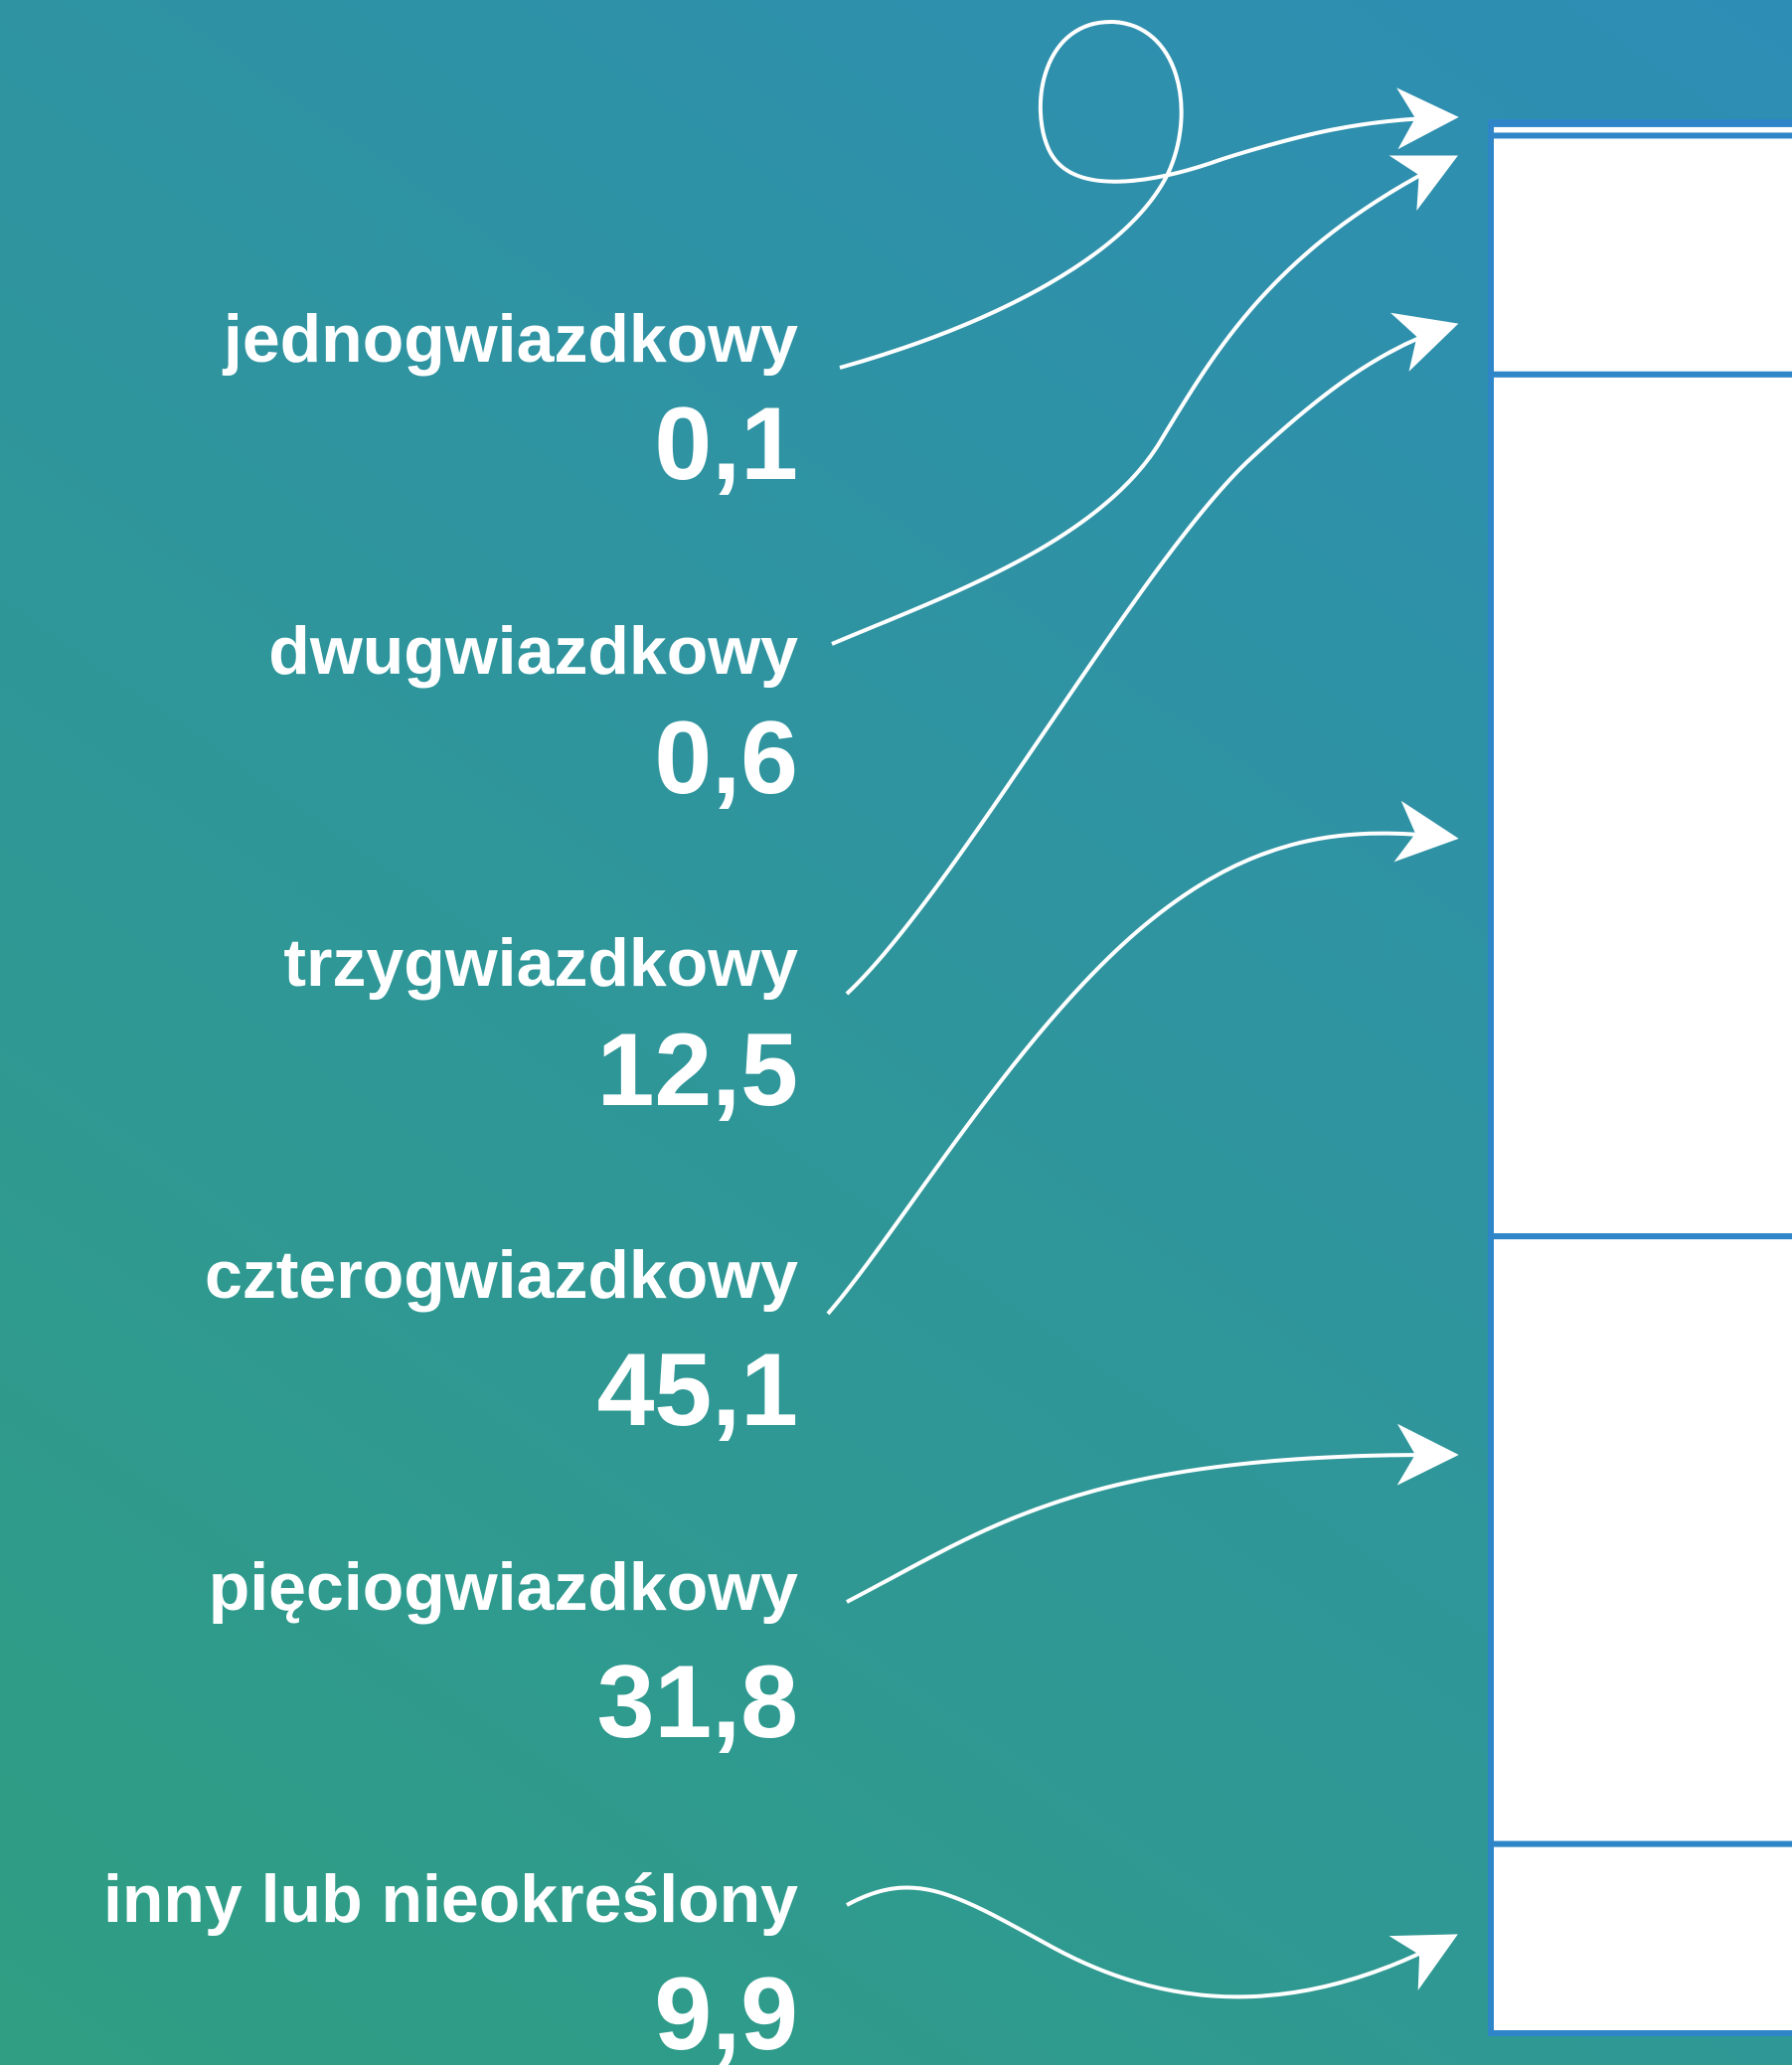 The height and width of the screenshot is (2065, 1792). I want to click on value-label-2: 0,6, so click(726, 758).